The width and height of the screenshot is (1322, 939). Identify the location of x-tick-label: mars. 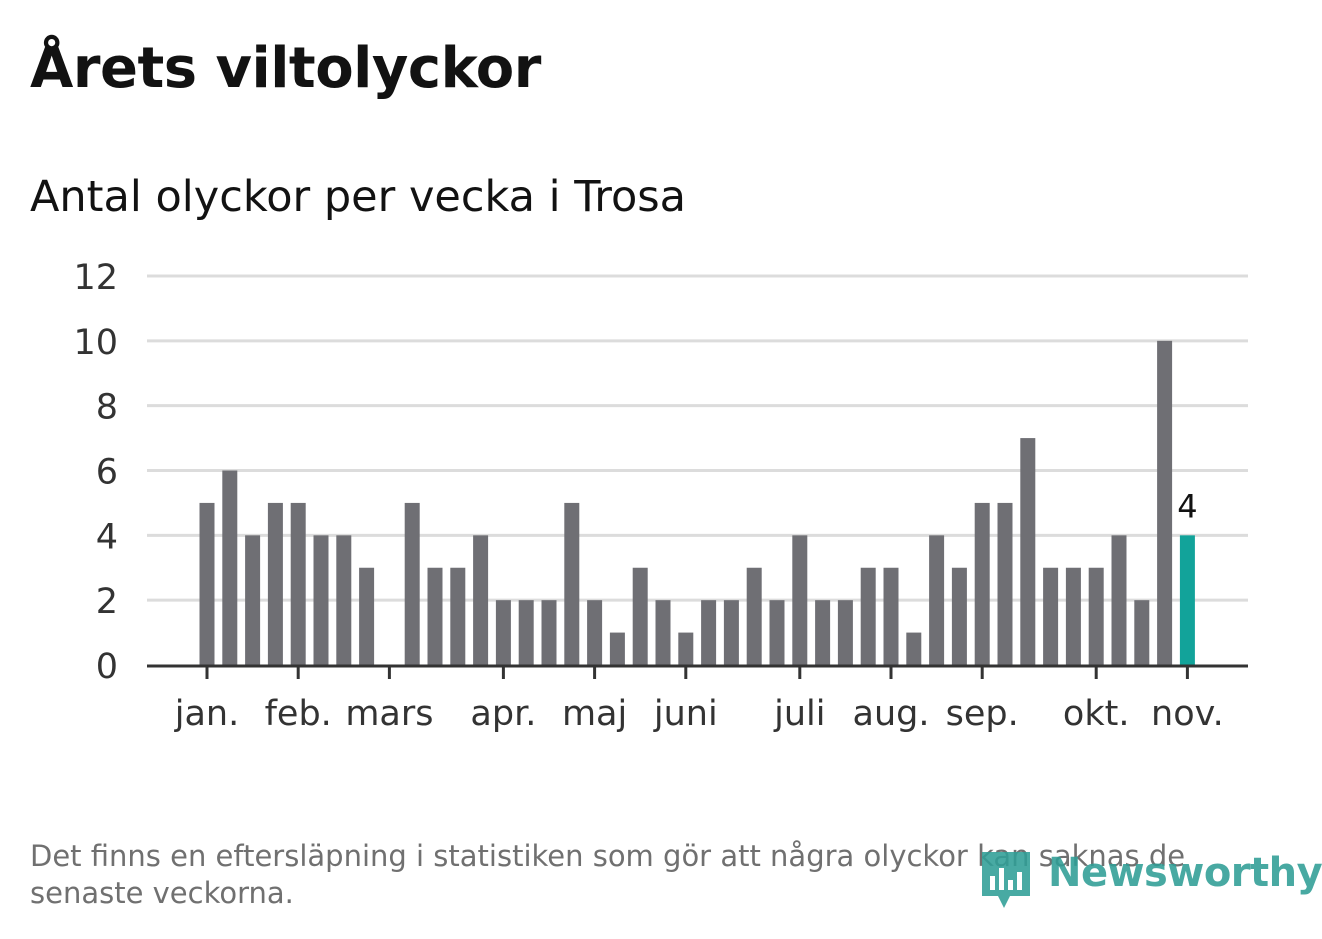
(389, 714).